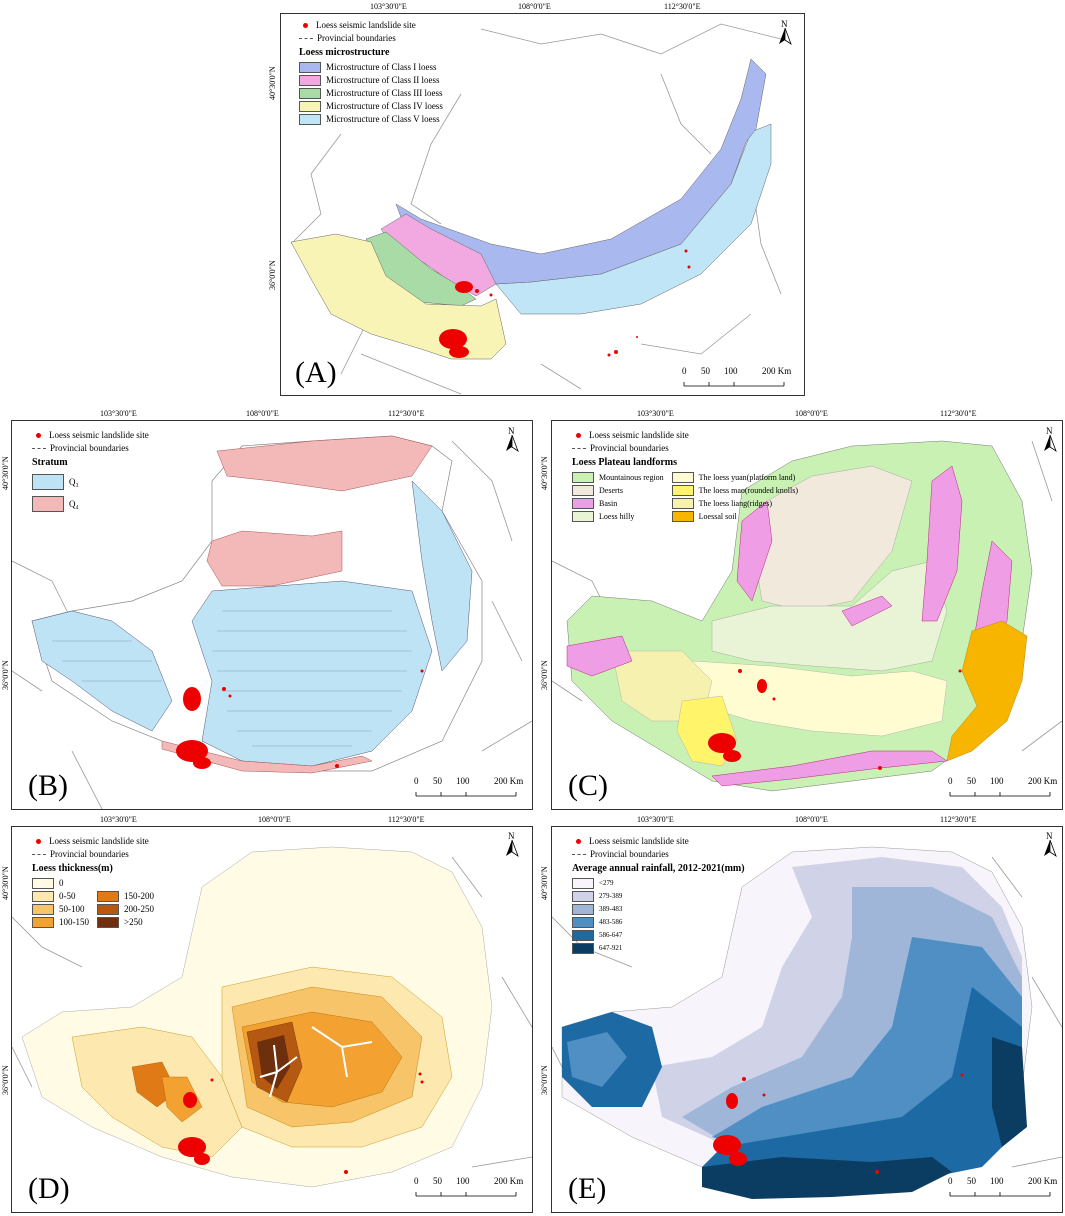  What do you see at coordinates (133, 922) in the screenshot?
I see `legend-item-label: >250` at bounding box center [133, 922].